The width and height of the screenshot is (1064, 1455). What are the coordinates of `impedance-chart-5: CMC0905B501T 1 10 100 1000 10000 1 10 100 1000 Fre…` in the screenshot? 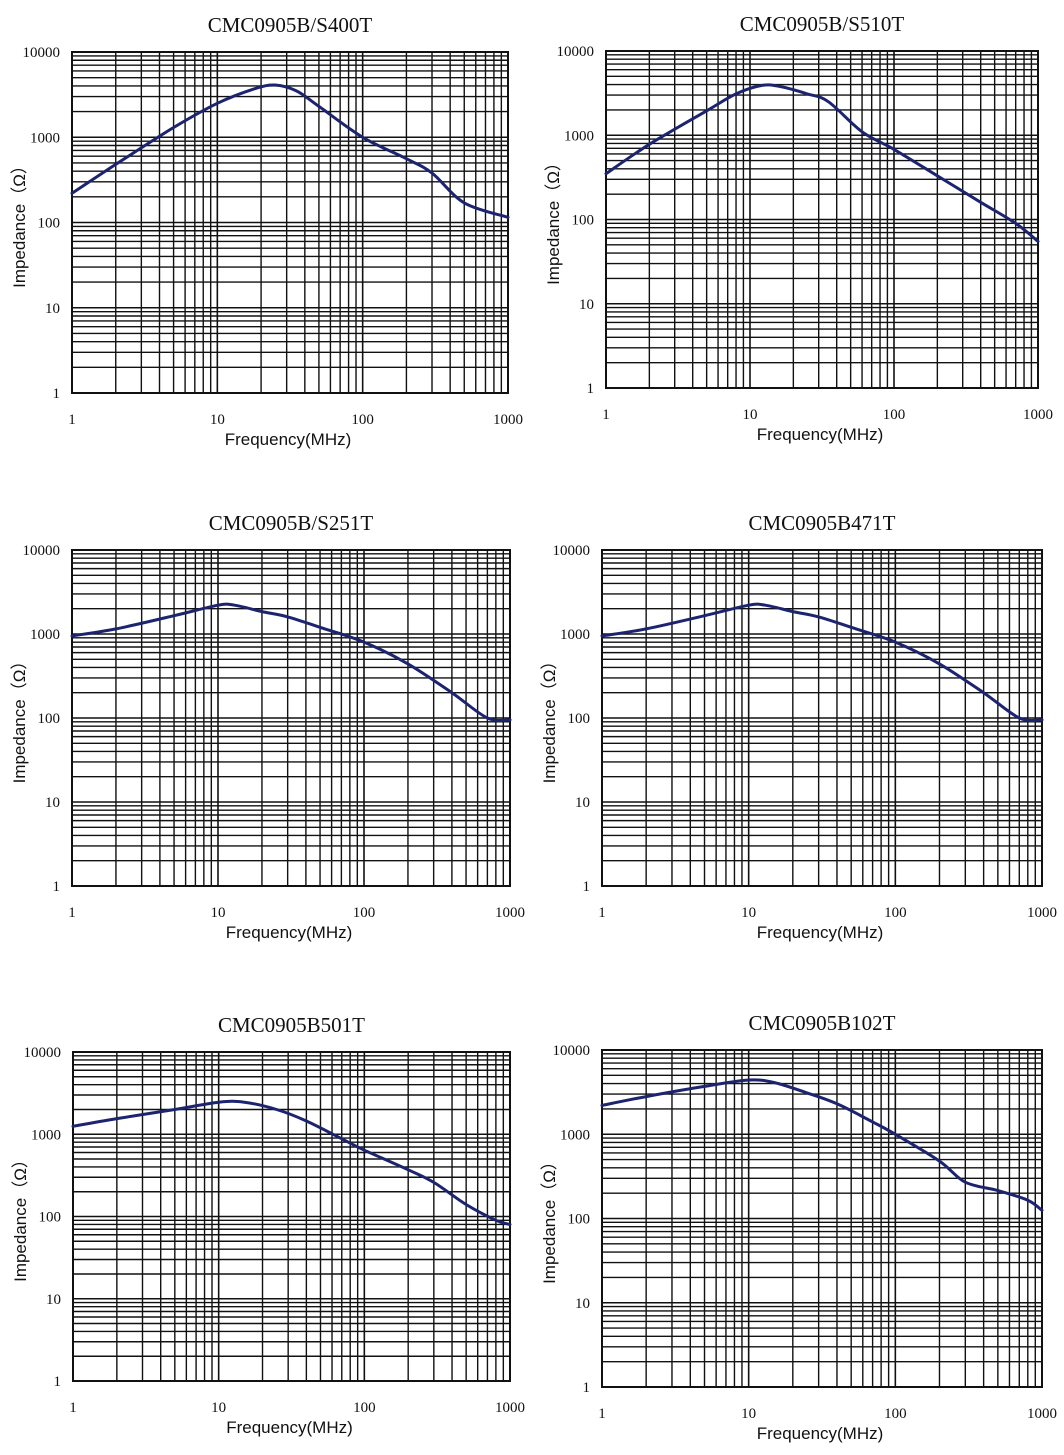 It's located at (268, 1225).